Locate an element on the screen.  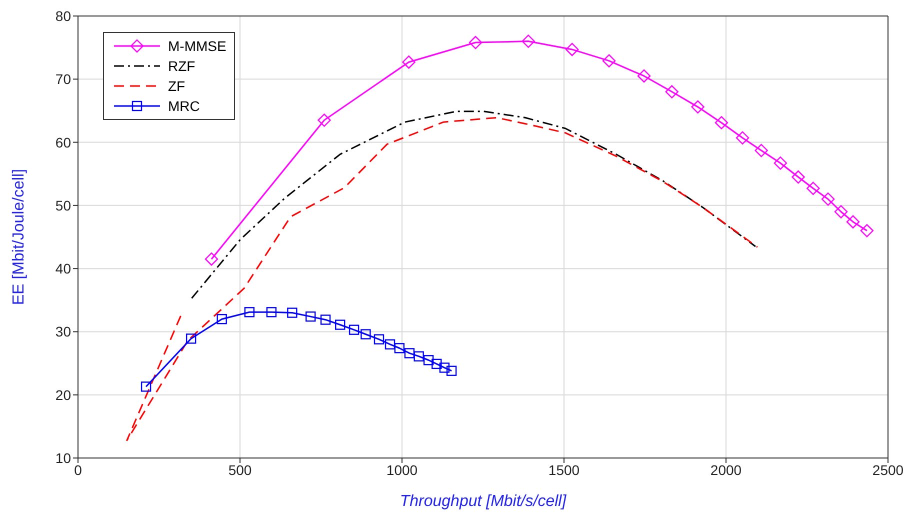
y-tick-label: 70 is located at coordinates (63, 79).